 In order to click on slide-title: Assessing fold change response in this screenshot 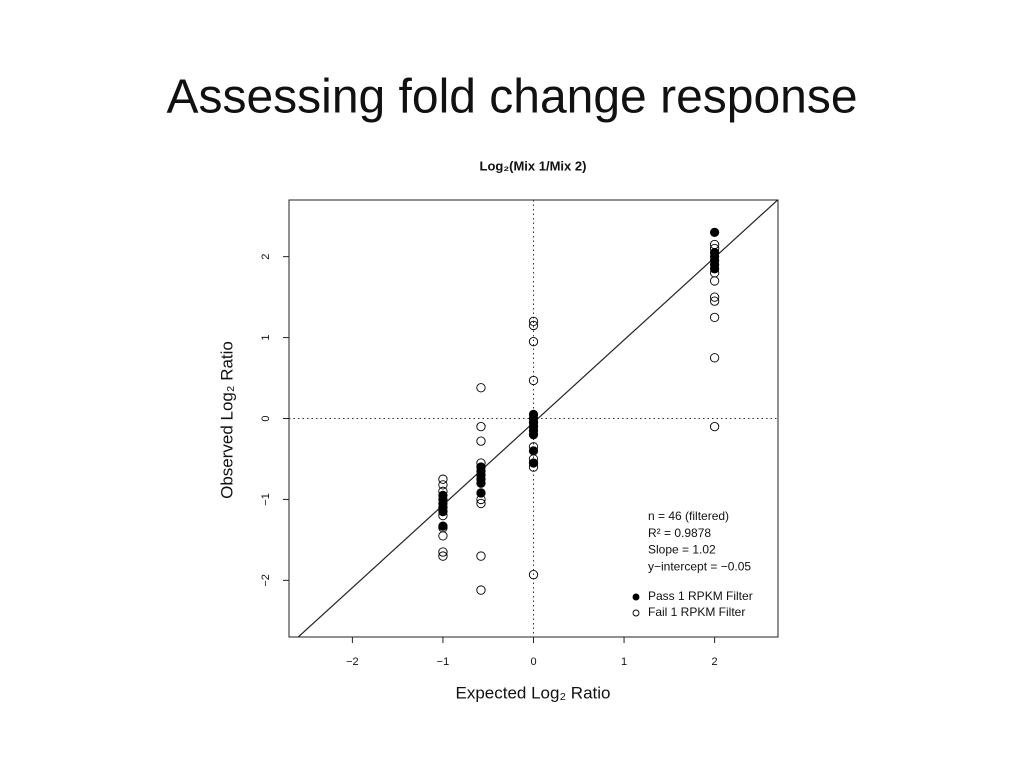, I will do `click(511, 97)`.